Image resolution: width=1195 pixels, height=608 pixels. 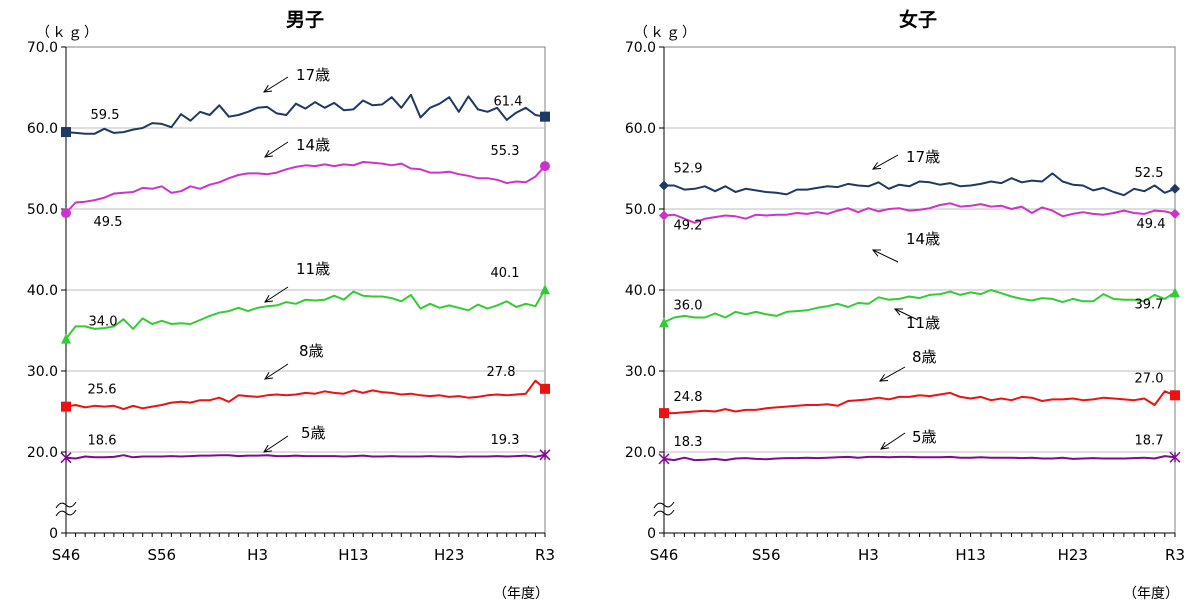 What do you see at coordinates (313, 269) in the screenshot?
I see `series-name-label: 11歳` at bounding box center [313, 269].